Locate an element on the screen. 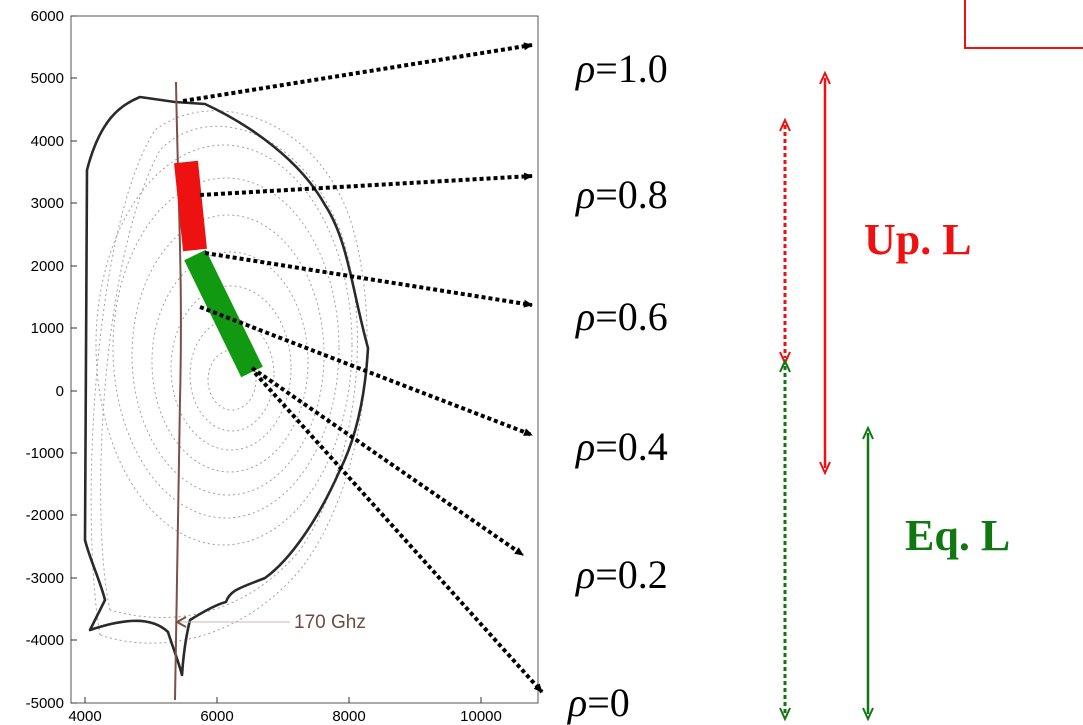 This screenshot has width=1083, height=725. red-box-fragment is located at coordinates (1023, 24).